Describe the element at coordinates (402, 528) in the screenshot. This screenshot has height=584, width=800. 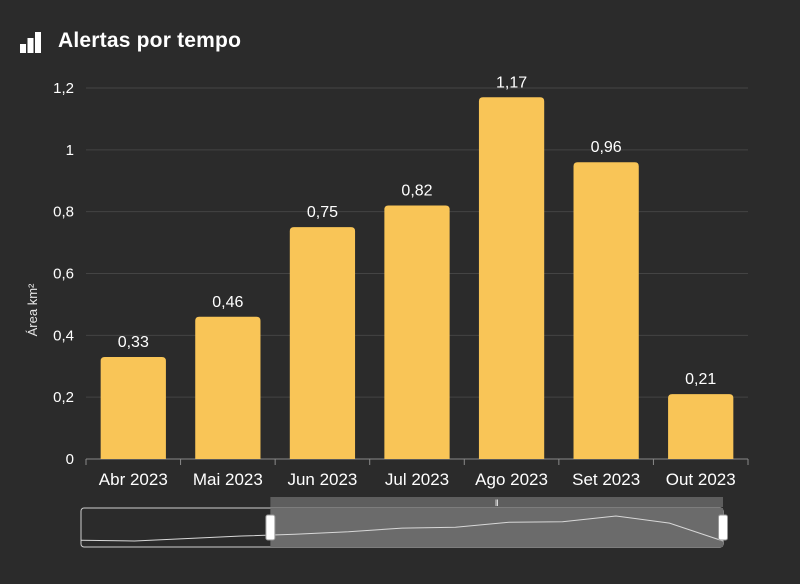
I see `navigator-series-line` at that location.